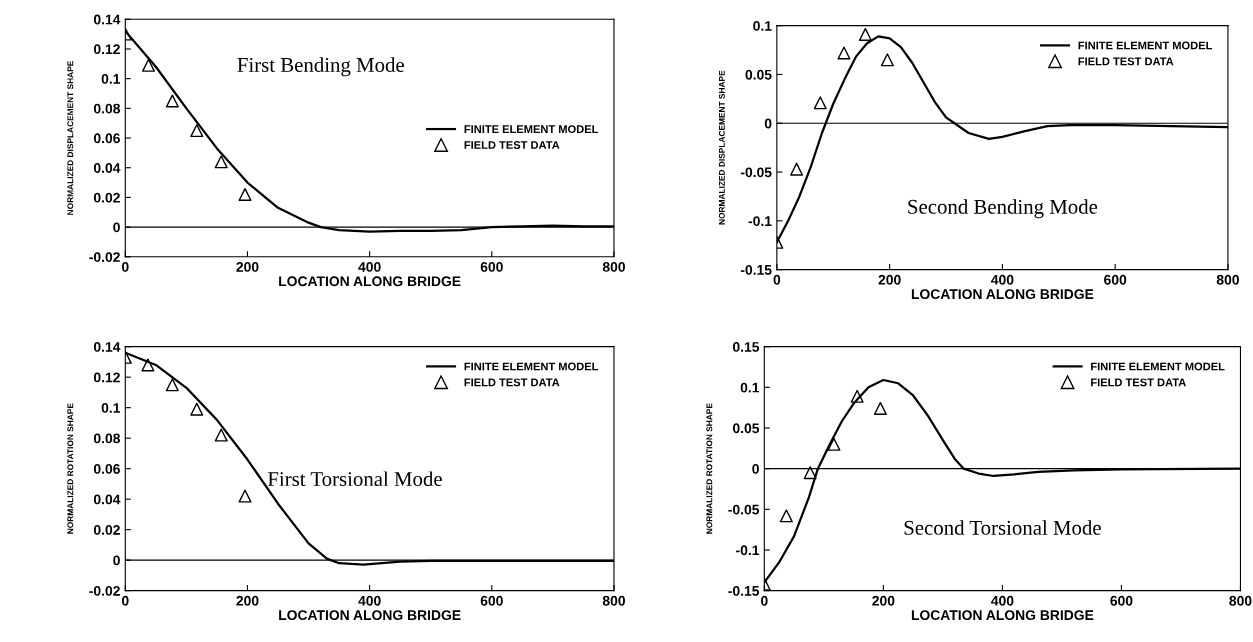 Image resolution: width=1253 pixels, height=642 pixels. I want to click on y-tick-label: 0.15, so click(746, 347).